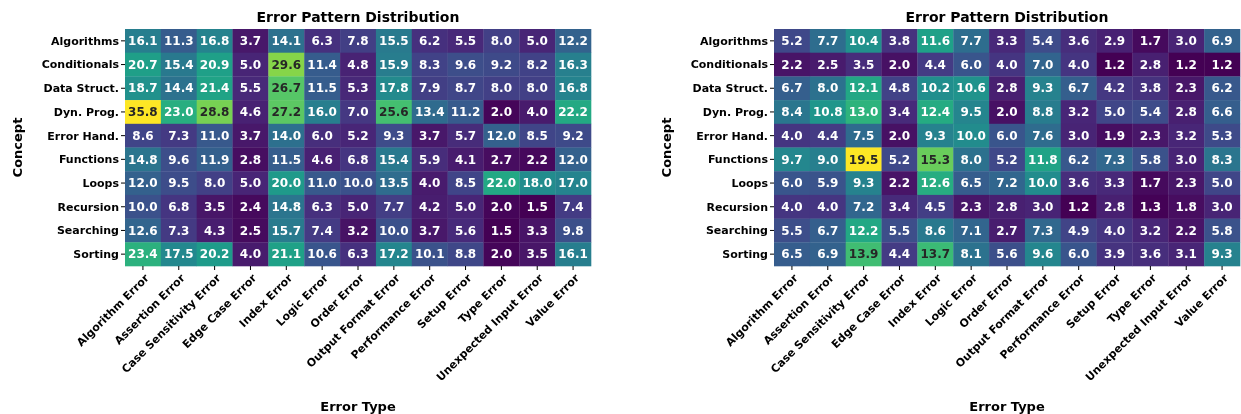  Describe the element at coordinates (737, 207) in the screenshot. I see `y-tick-label: Recursion` at that location.